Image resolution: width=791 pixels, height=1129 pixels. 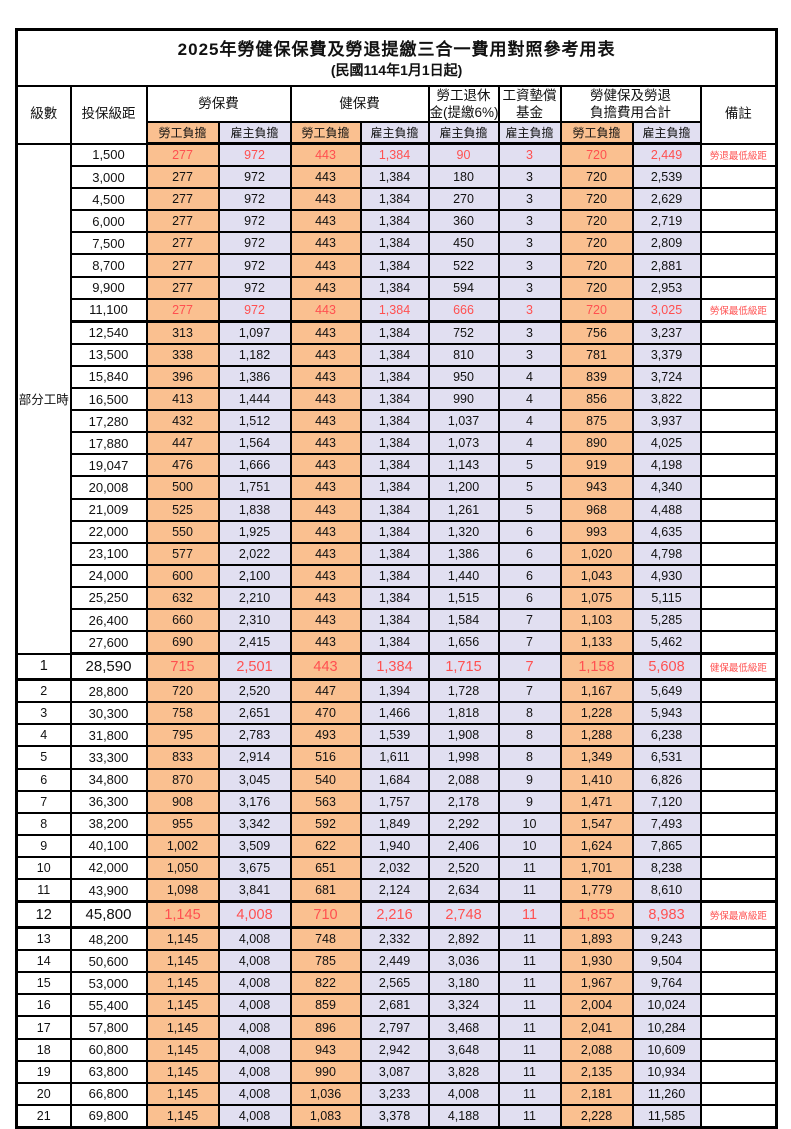 What do you see at coordinates (254, 667) in the screenshot?
I see `value-cell: 2,501` at bounding box center [254, 667].